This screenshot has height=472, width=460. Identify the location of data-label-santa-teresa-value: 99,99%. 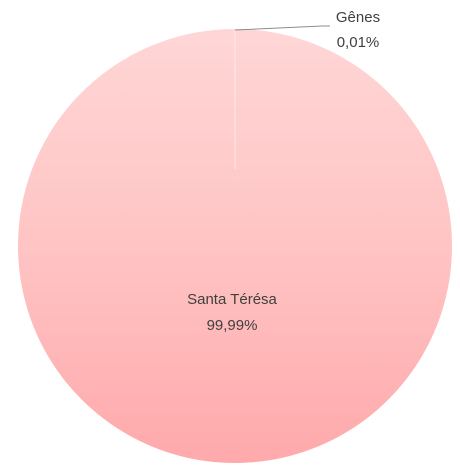
(232, 325).